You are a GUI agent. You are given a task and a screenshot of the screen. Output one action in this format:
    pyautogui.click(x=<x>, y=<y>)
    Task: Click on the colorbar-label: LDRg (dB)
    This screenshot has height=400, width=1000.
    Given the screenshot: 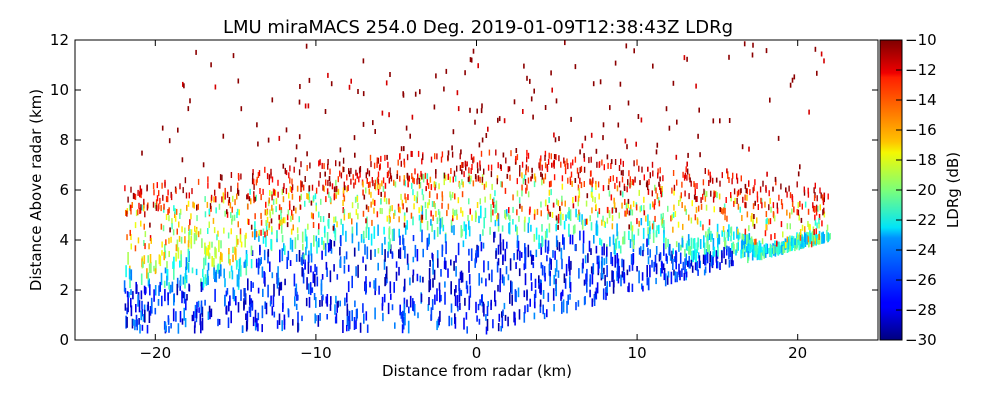 What is the action you would take?
    pyautogui.click(x=953, y=190)
    